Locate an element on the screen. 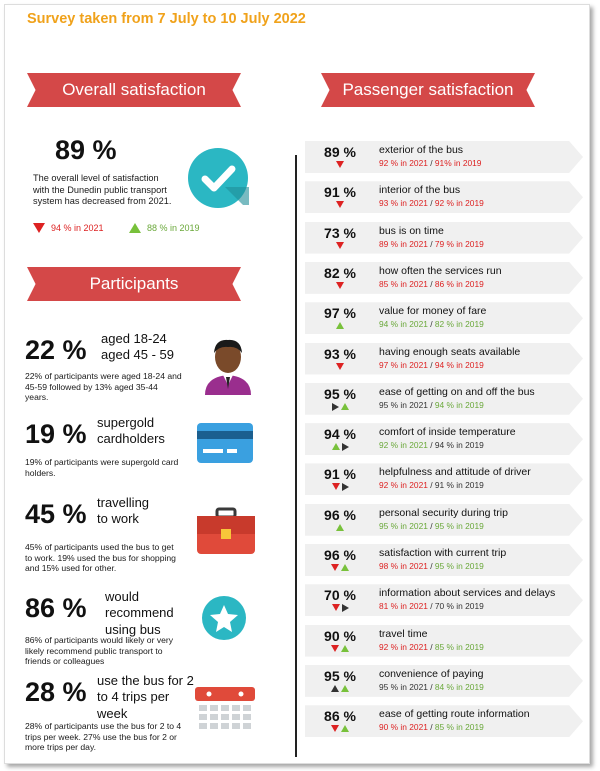 The height and width of the screenshot is (771, 600). star-icon is located at coordinates (224, 620).